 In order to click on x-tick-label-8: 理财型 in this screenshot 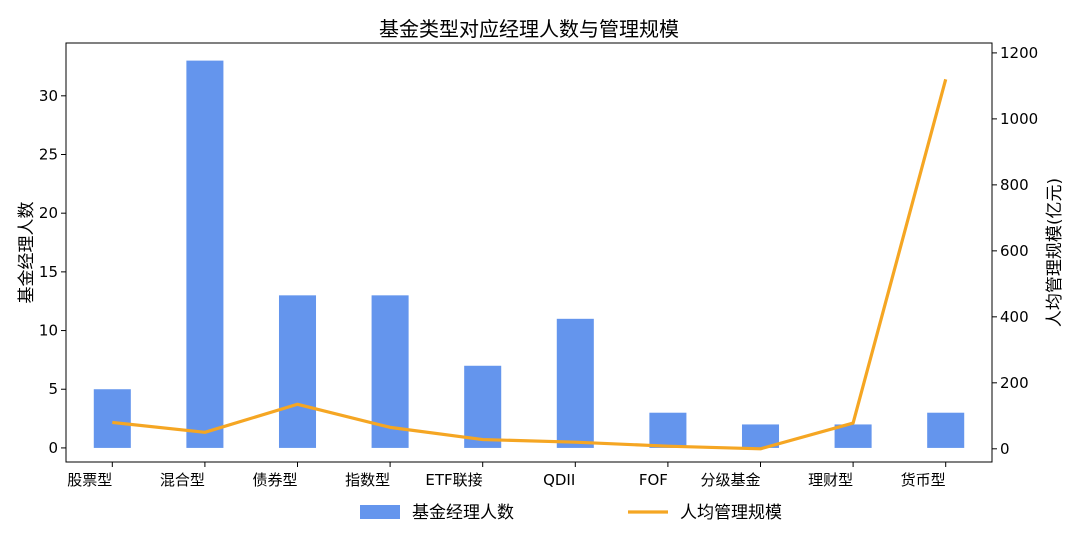, I will do `click(830, 480)`.